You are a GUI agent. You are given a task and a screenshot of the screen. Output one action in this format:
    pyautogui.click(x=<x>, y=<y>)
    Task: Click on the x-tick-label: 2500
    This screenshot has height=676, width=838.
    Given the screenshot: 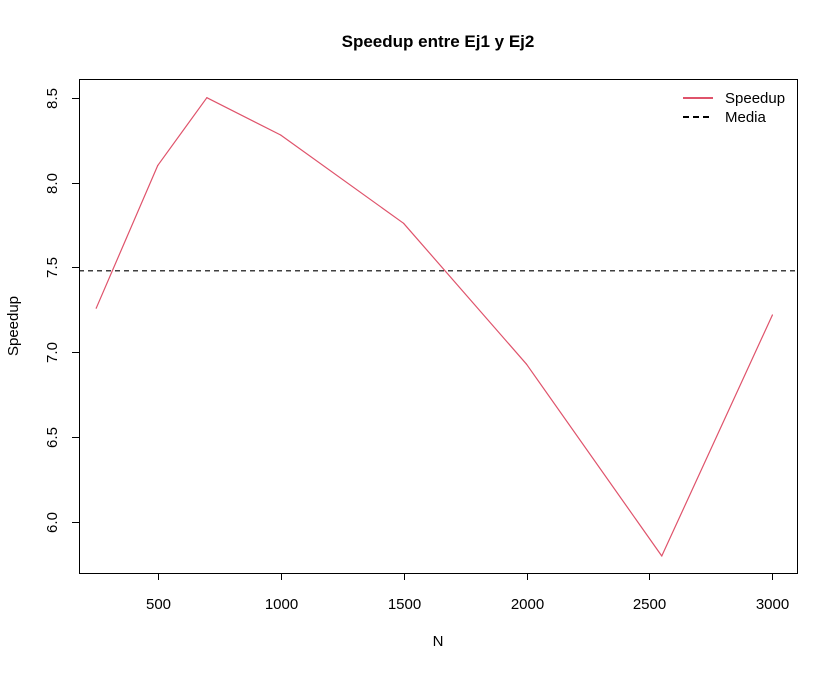 What is the action you would take?
    pyautogui.click(x=649, y=604)
    